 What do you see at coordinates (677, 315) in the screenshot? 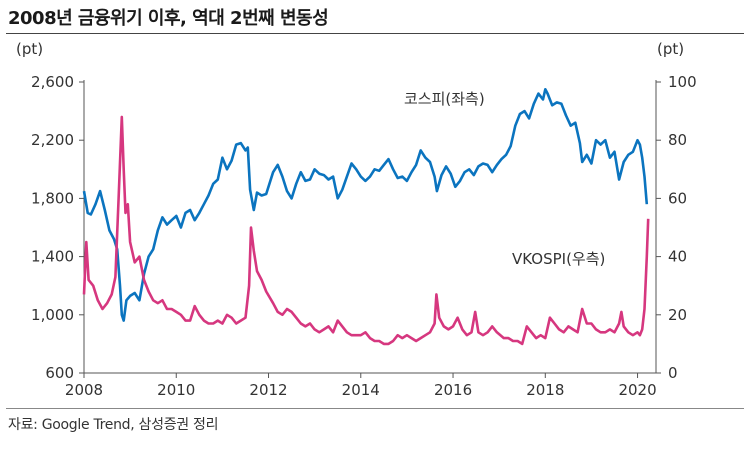
I see `right-tick-label: 20` at bounding box center [677, 315].